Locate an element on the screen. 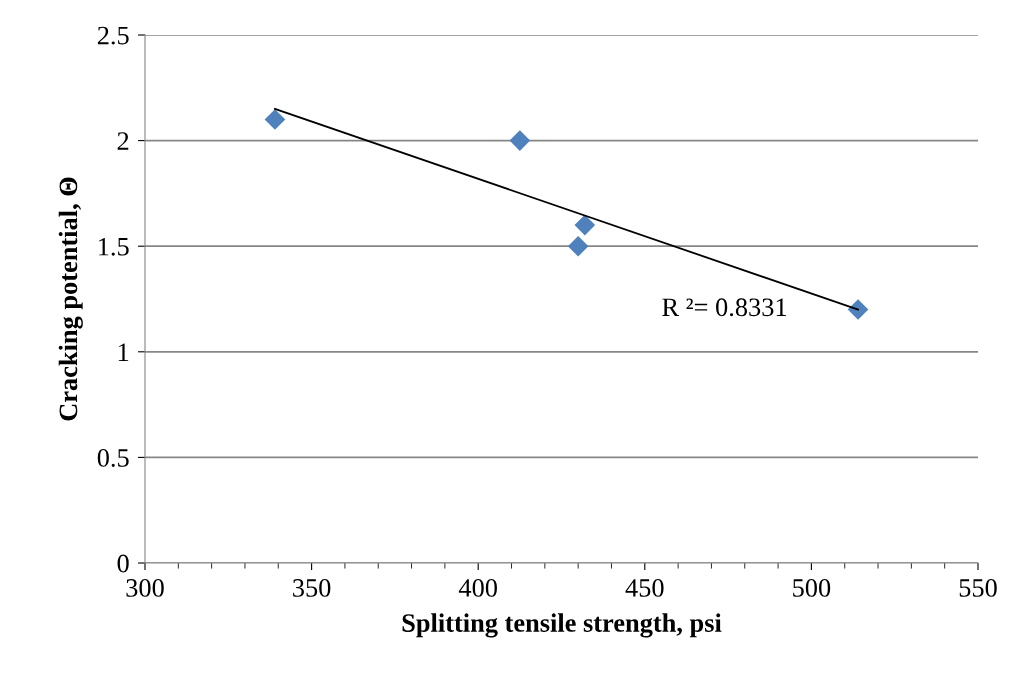 The image size is (1016, 675). x-tick-label: 550 is located at coordinates (978, 588).